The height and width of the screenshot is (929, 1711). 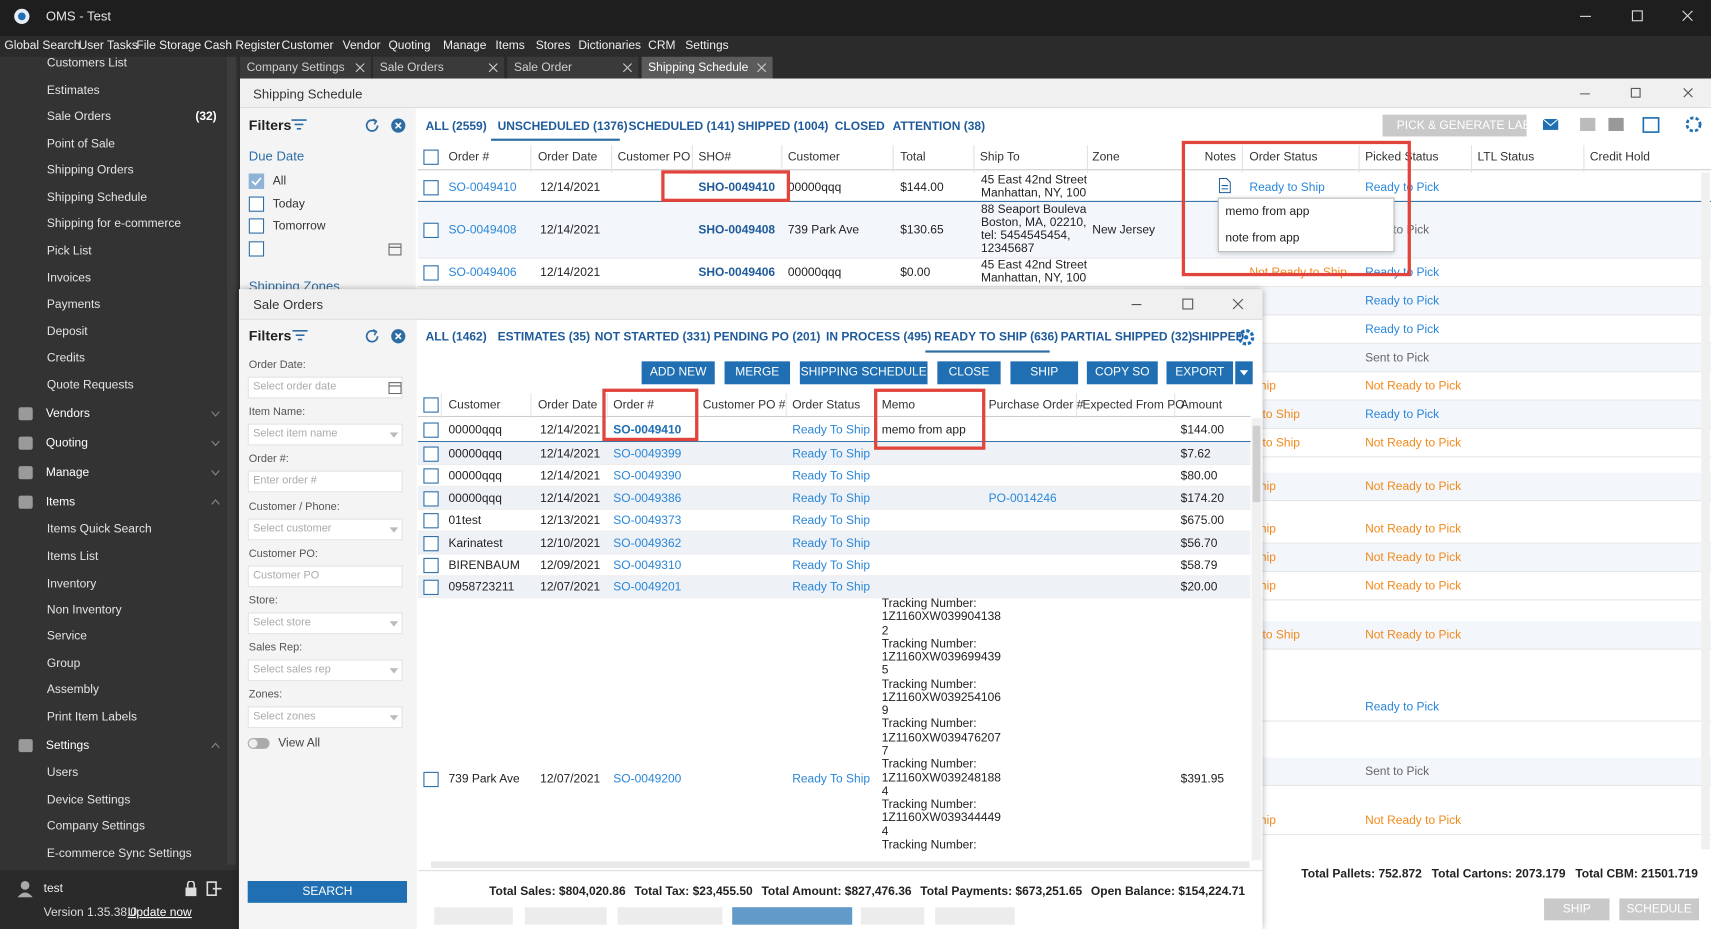 What do you see at coordinates (1659, 909) in the screenshot?
I see `footer-button-label: SCHEDULE` at bounding box center [1659, 909].